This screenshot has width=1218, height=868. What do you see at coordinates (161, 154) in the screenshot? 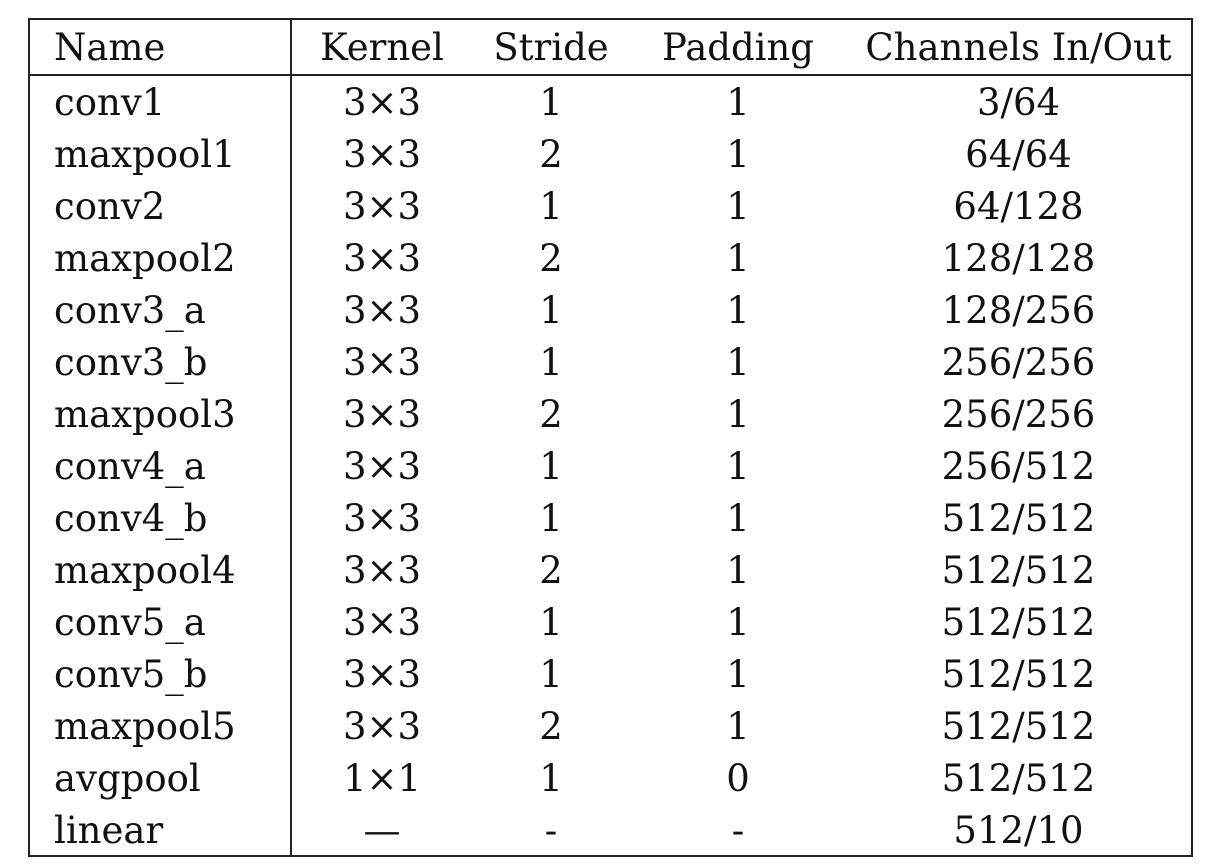
I see `cell-name: maxpool1` at bounding box center [161, 154].